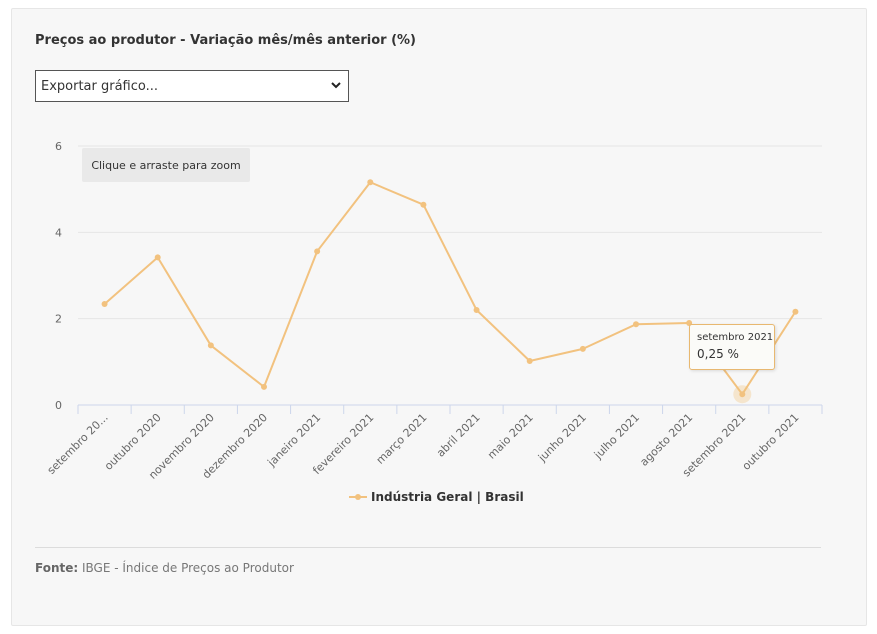 The image size is (877, 634). I want to click on legend-item: Indústria Geral | Brasil, so click(436, 497).